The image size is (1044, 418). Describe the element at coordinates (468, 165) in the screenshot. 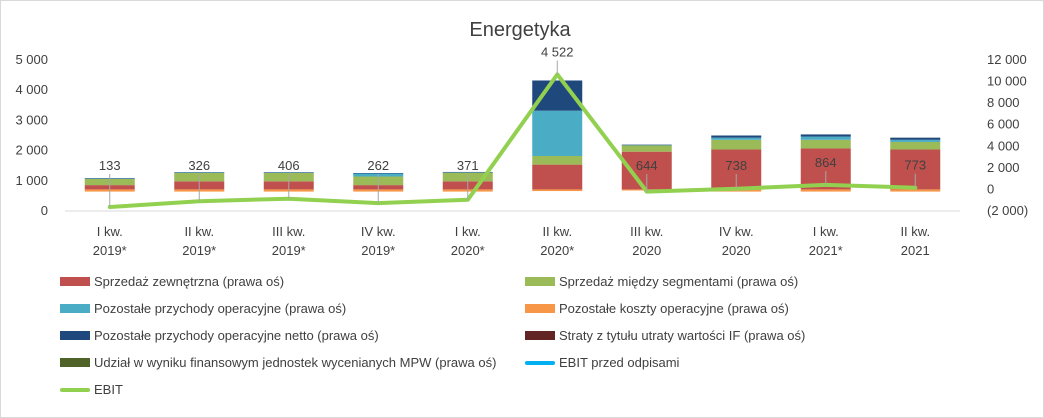

I see `data-label: 371` at that location.